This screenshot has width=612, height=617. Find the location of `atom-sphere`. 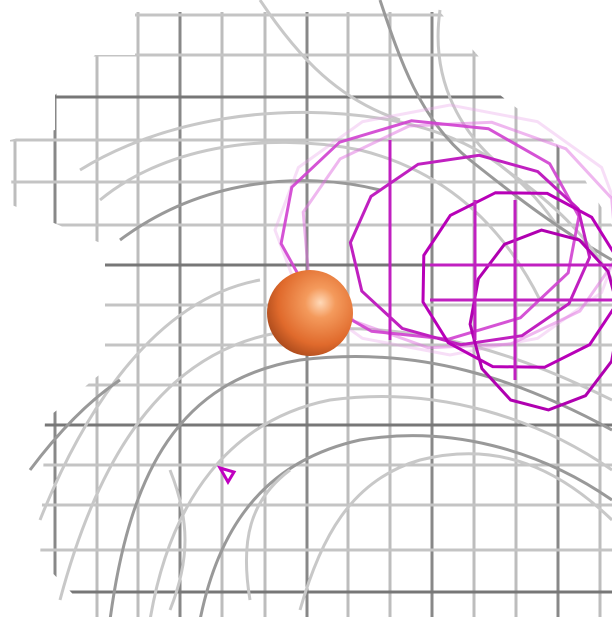

atom-sphere is located at coordinates (310, 313).